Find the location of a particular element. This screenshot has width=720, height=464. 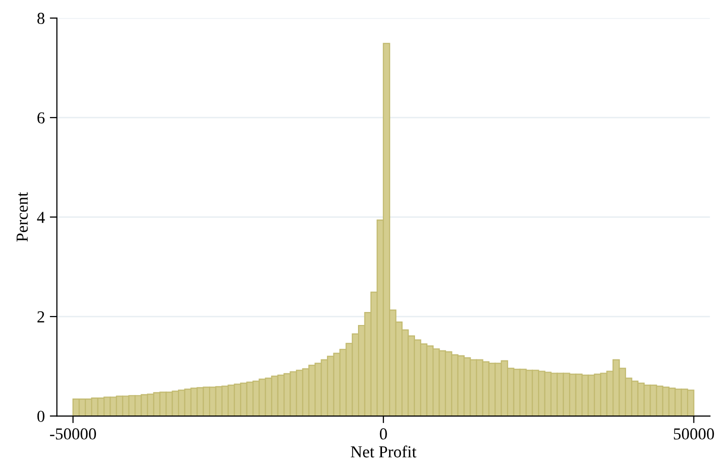

y-axis-title: Percent is located at coordinates (22, 217).